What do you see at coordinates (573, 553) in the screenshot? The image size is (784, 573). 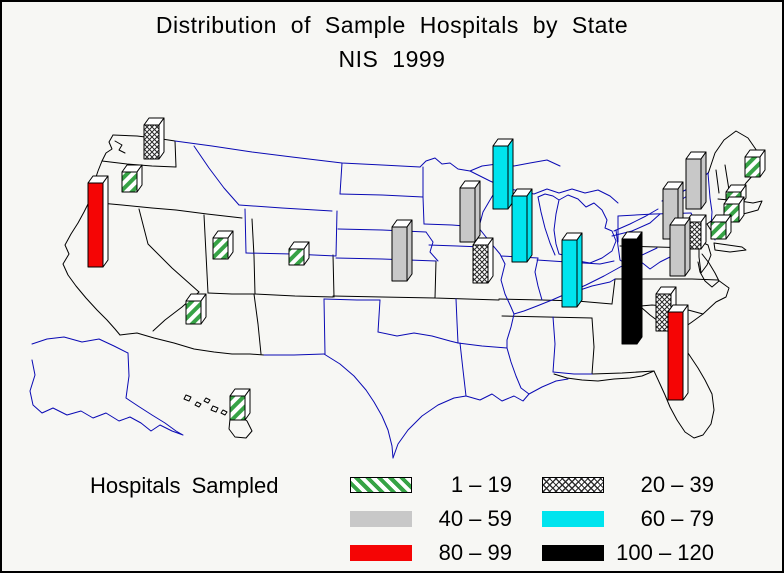 I see `legend-swatch-c6` at bounding box center [573, 553].